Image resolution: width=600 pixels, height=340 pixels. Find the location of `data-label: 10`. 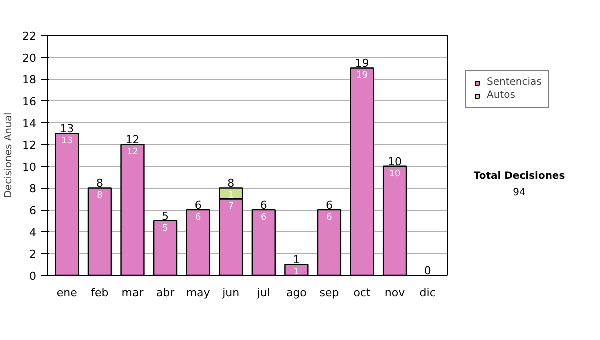

data-label: 10 is located at coordinates (395, 174).